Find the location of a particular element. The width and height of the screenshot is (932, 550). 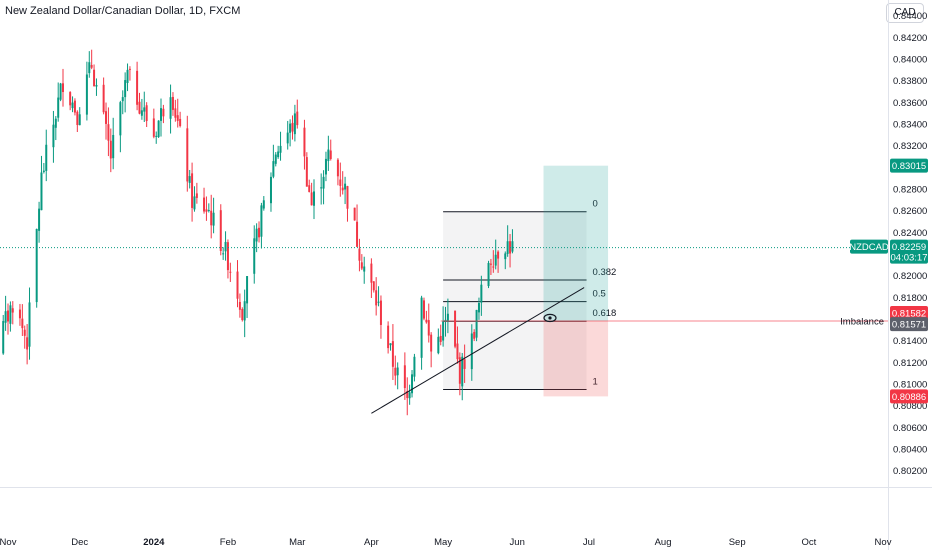

x-tick-label: Oct is located at coordinates (808, 542).